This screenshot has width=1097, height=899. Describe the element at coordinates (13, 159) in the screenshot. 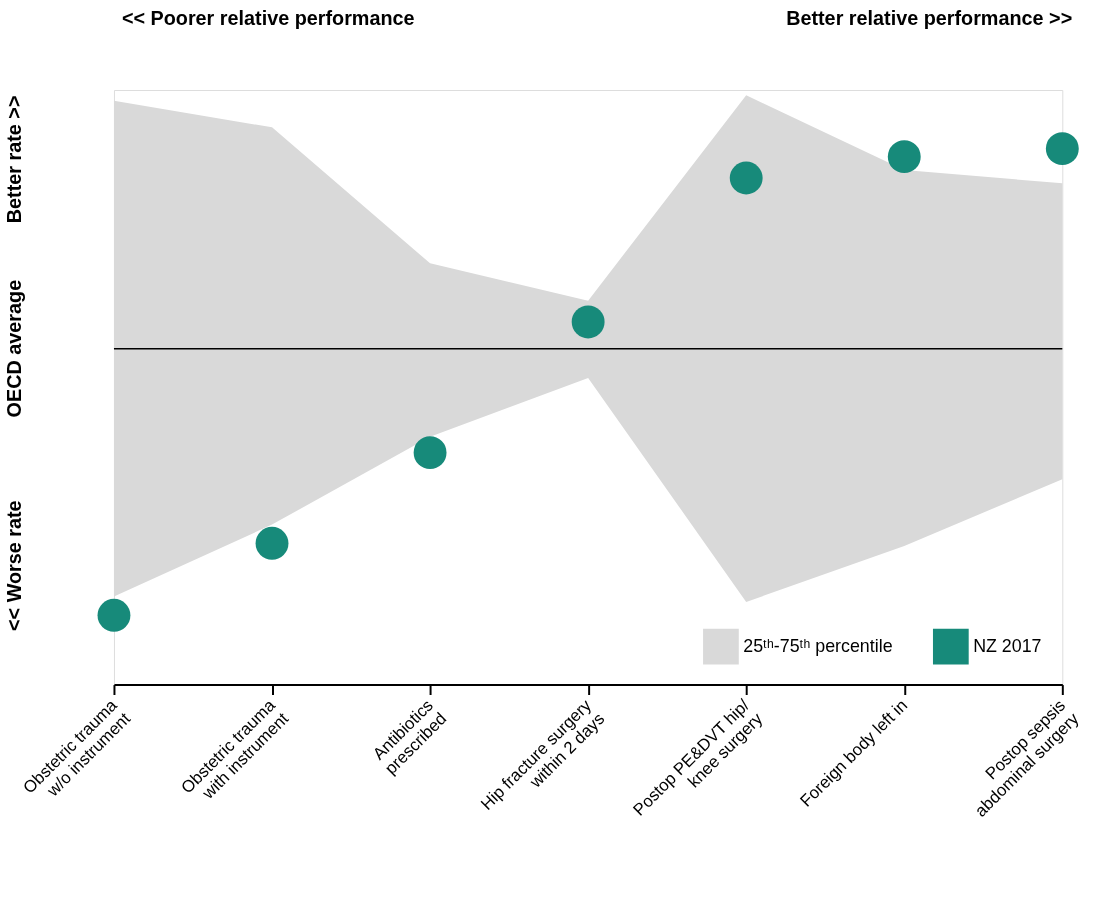

I see `text: Better rate >>` at that location.